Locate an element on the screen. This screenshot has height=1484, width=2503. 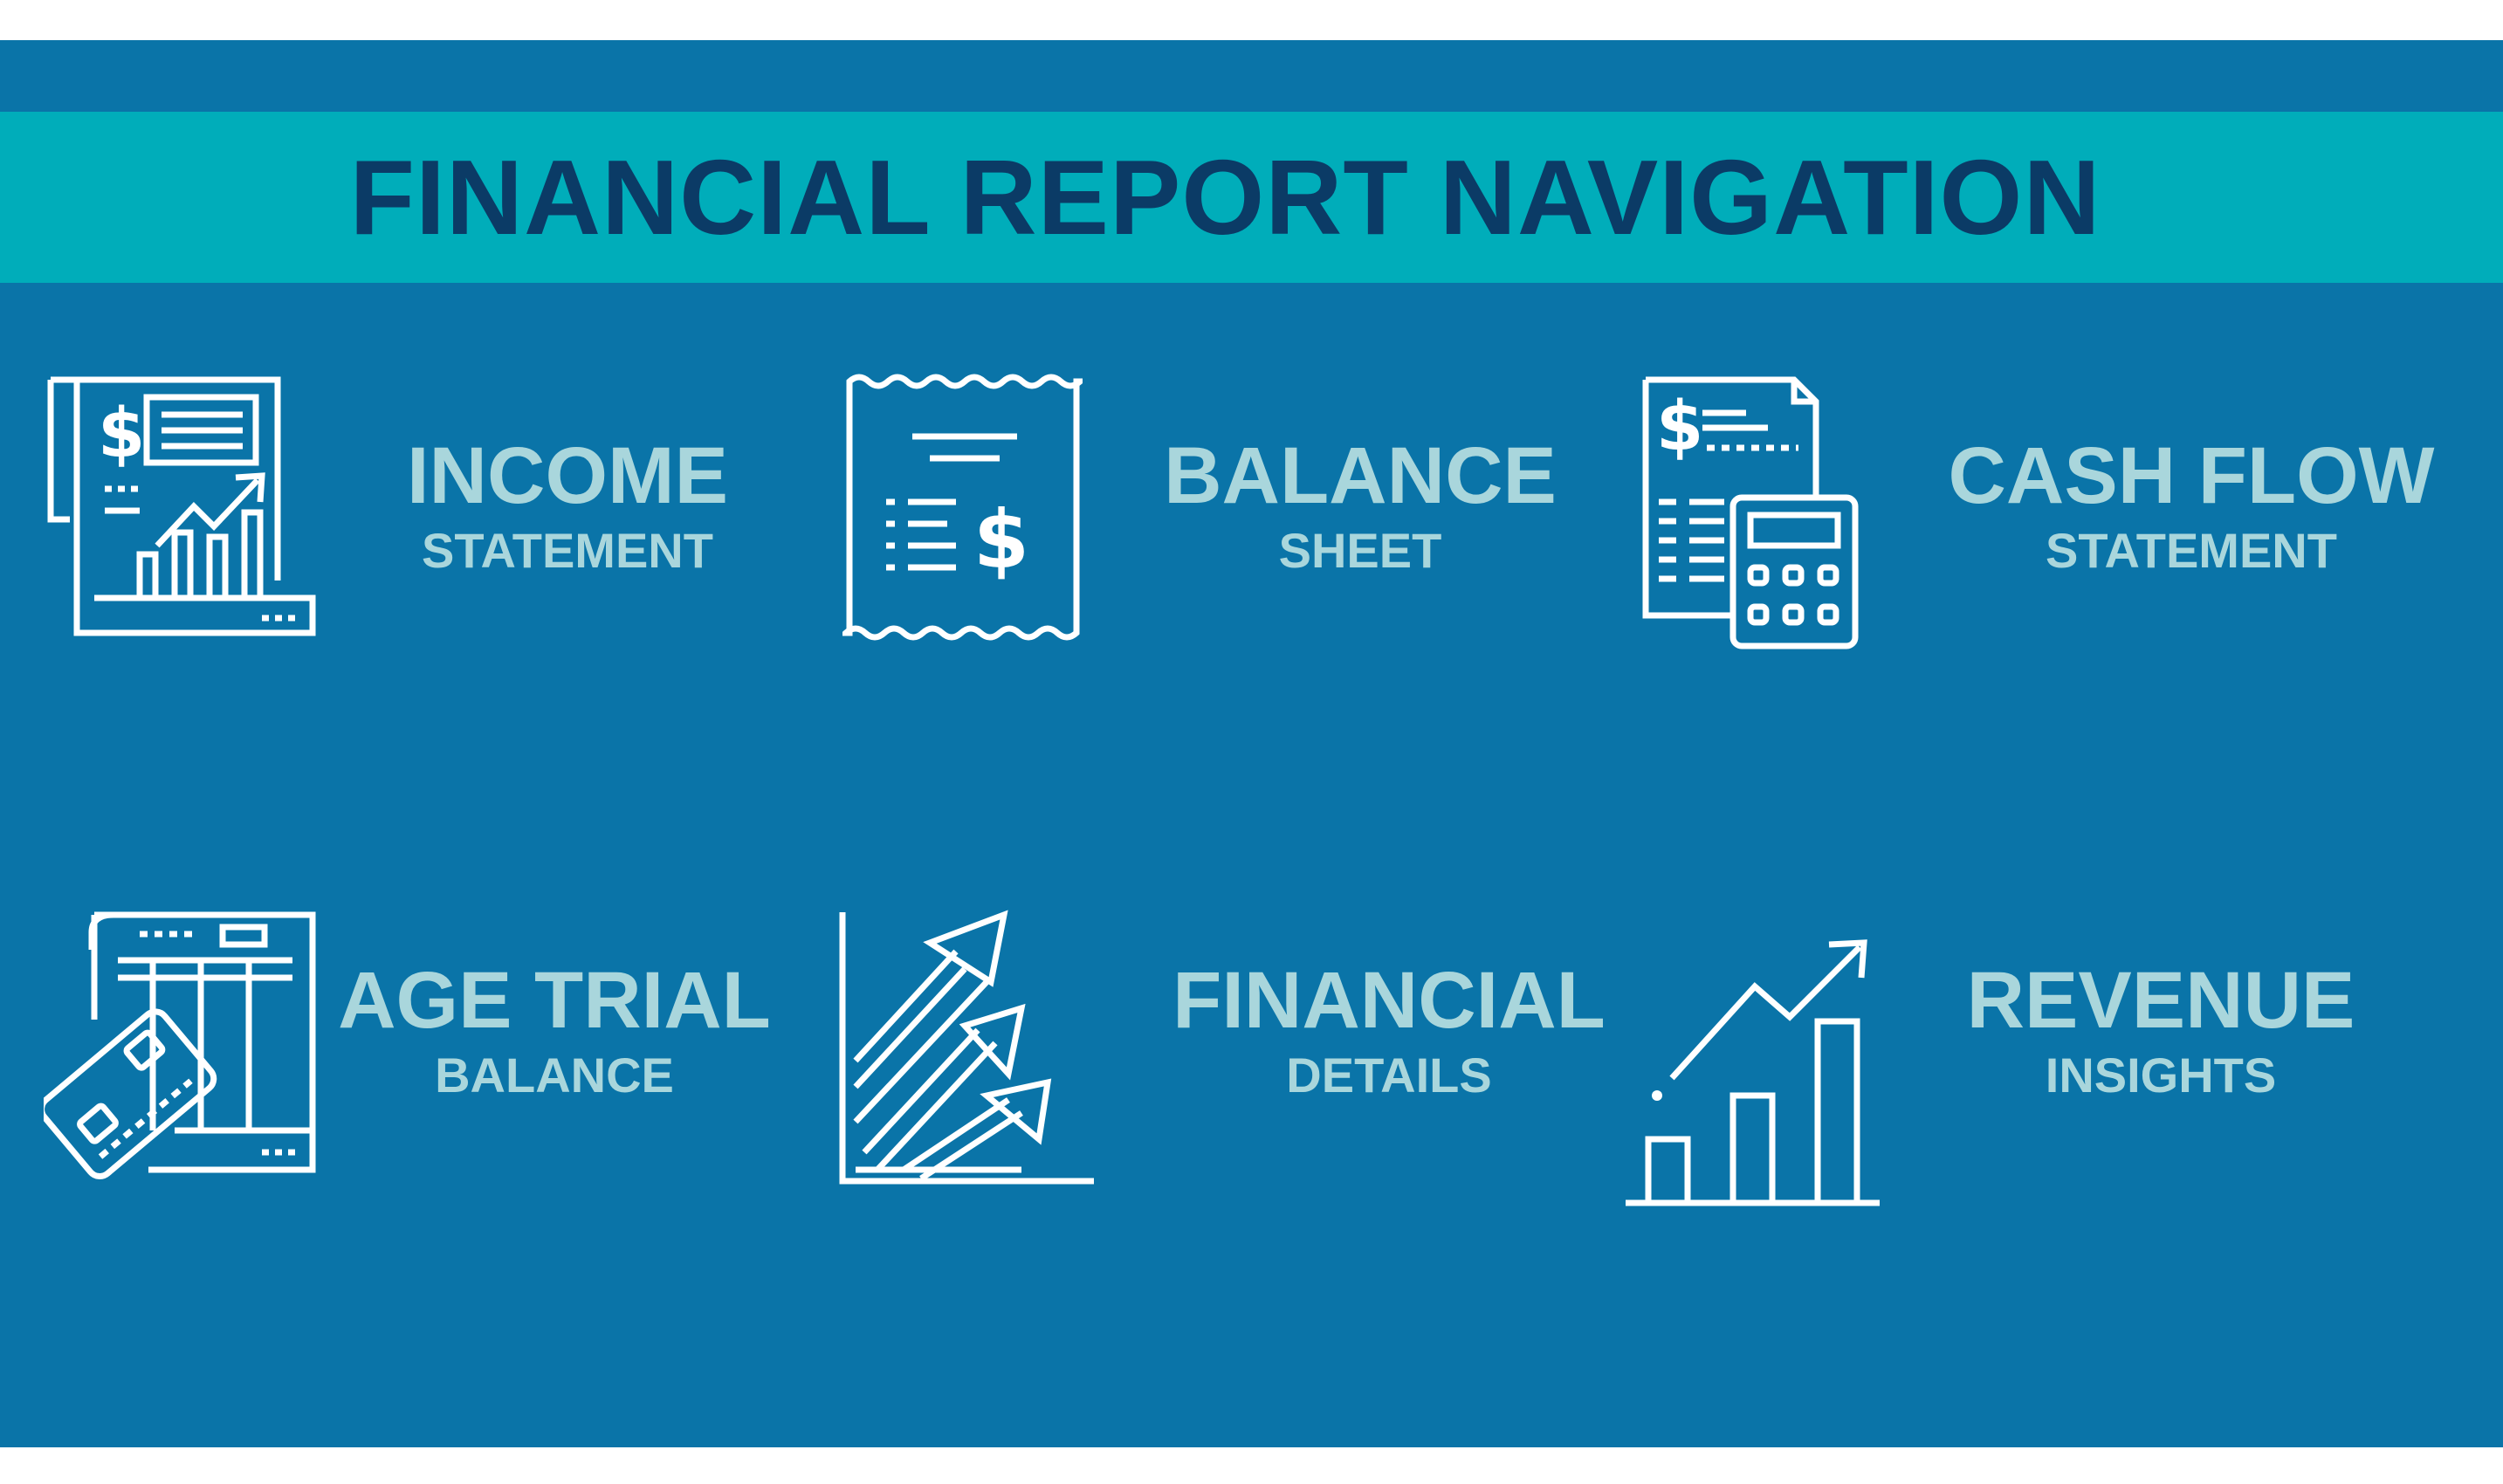
ledger-card-icon is located at coordinates (181, 1045).